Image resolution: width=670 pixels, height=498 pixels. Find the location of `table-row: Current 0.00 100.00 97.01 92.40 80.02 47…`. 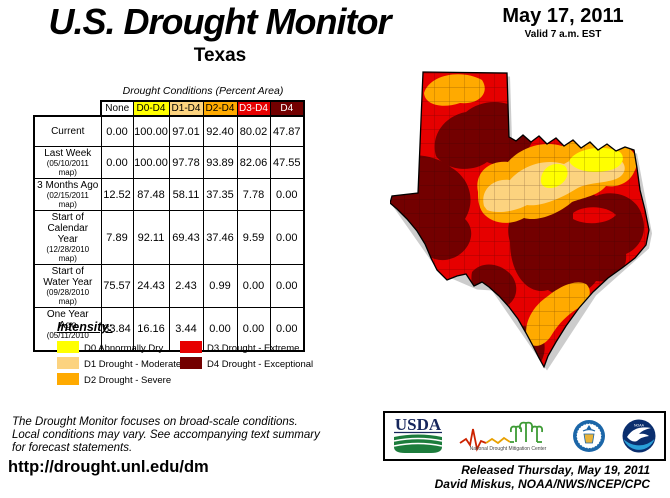

table-row: Current 0.00 100.00 97.01 92.40 80.02 47… is located at coordinates (169, 131).